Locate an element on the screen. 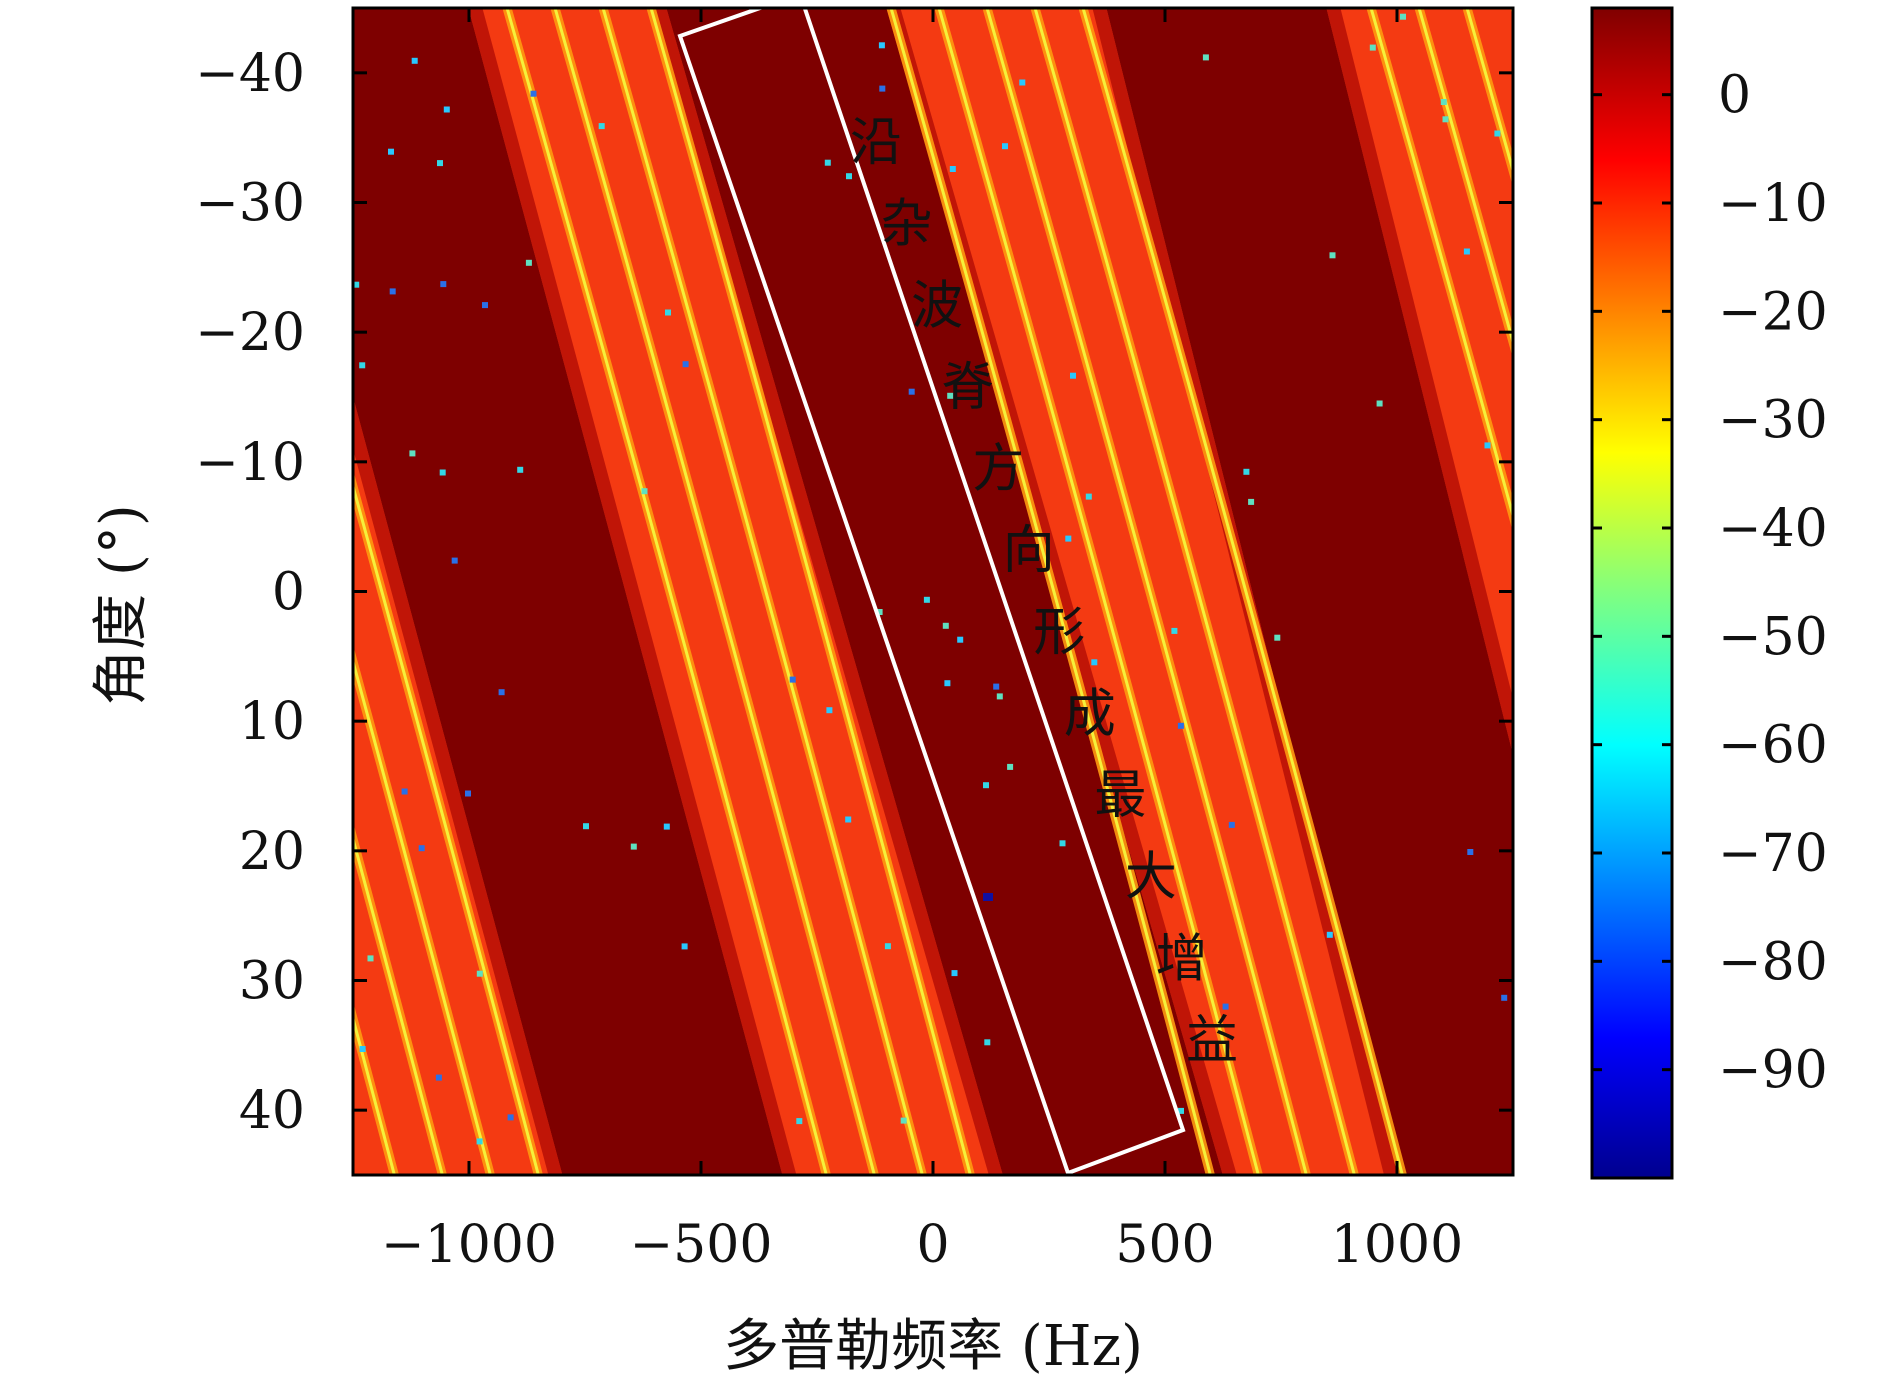  x-tick-label: −1000 is located at coordinates (469, 1245).